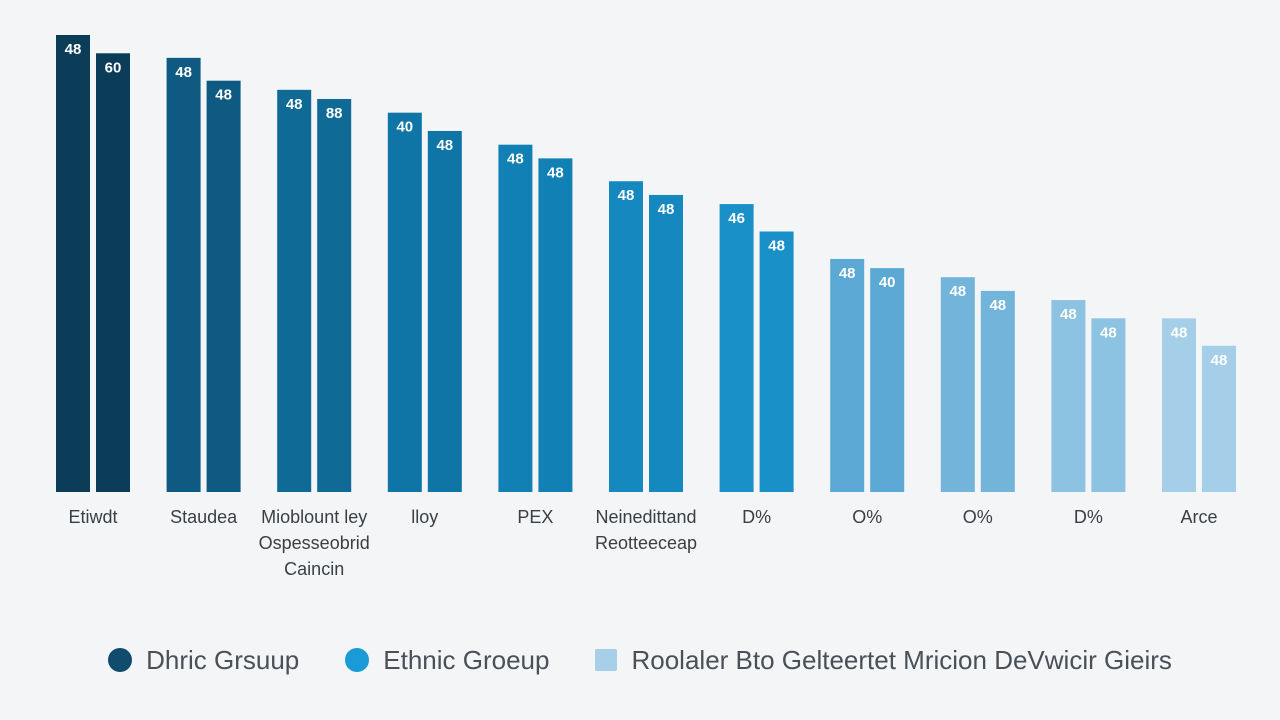  What do you see at coordinates (736, 218) in the screenshot?
I see `bar-value-label-7-series-1: 46` at bounding box center [736, 218].